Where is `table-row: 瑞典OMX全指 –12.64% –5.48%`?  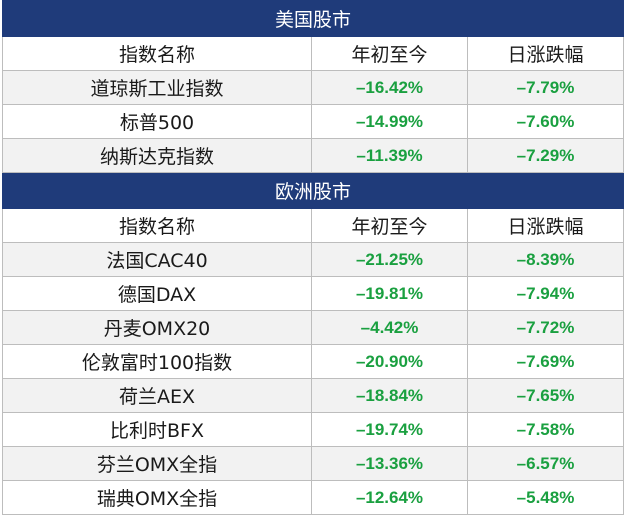
table-row: 瑞典OMX全指 –12.64% –5.48% is located at coordinates (313, 497).